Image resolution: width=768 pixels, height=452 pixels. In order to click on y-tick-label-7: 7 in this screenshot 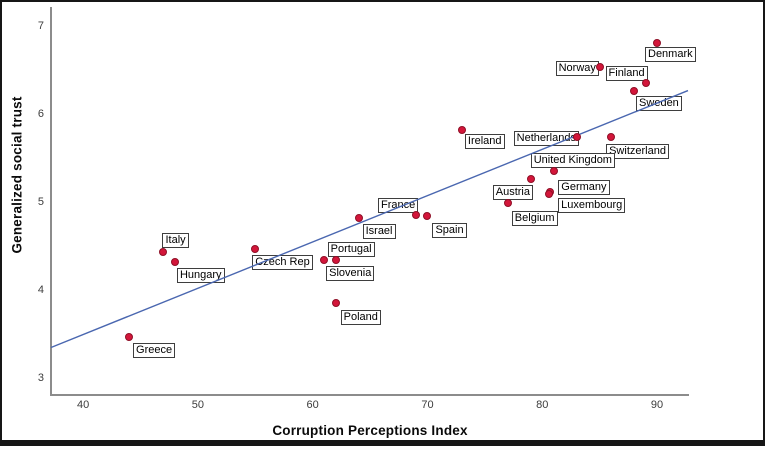, I will do `click(40, 26)`.